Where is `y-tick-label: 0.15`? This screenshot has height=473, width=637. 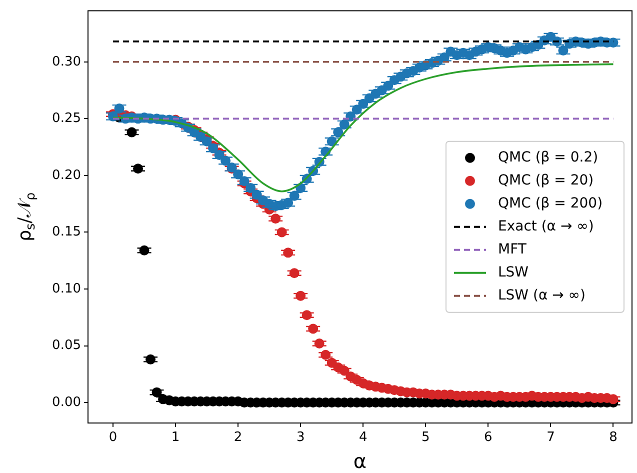
y-tick-label: 0.15 is located at coordinates (66, 232).